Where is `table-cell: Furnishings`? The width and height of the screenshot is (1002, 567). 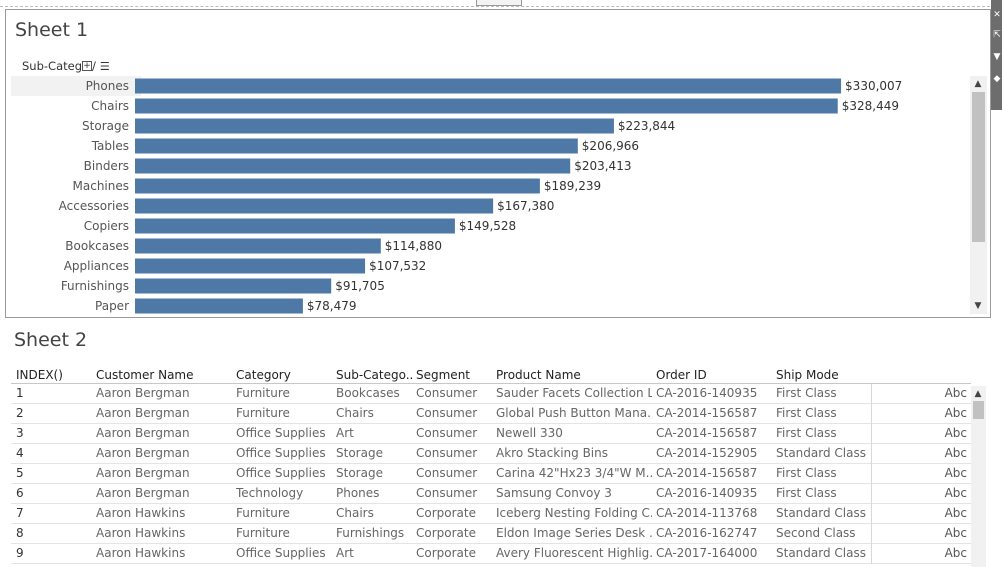 table-cell: Furnishings is located at coordinates (370, 533).